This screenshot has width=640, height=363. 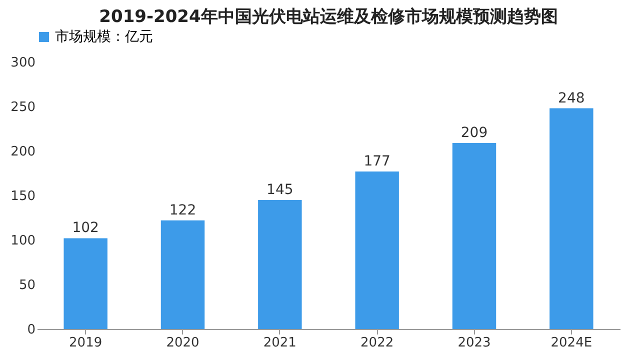 What do you see at coordinates (23, 107) in the screenshot?
I see `y-tick-label: 250` at bounding box center [23, 107].